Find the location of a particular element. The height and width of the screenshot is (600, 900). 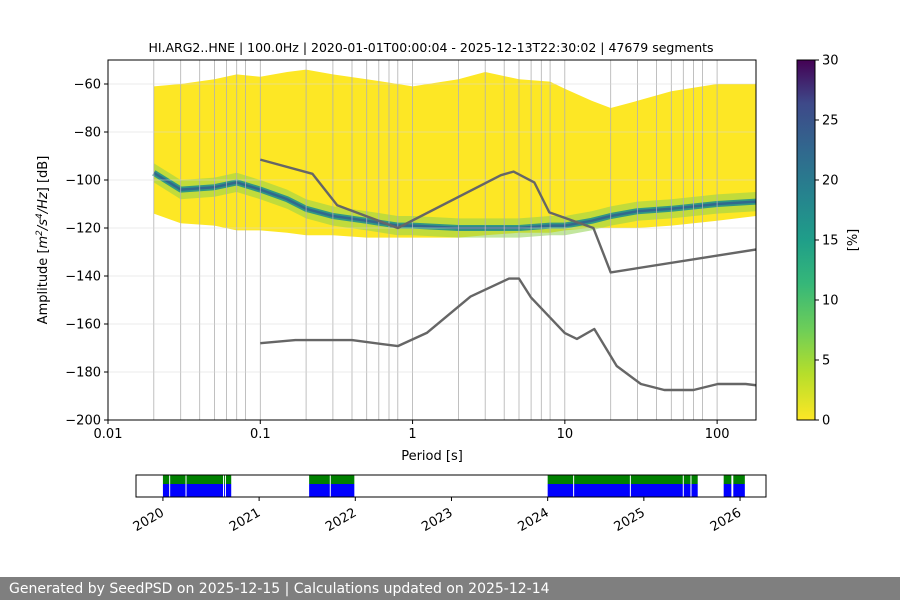

x-tick-label: 0.01 is located at coordinates (108, 434).